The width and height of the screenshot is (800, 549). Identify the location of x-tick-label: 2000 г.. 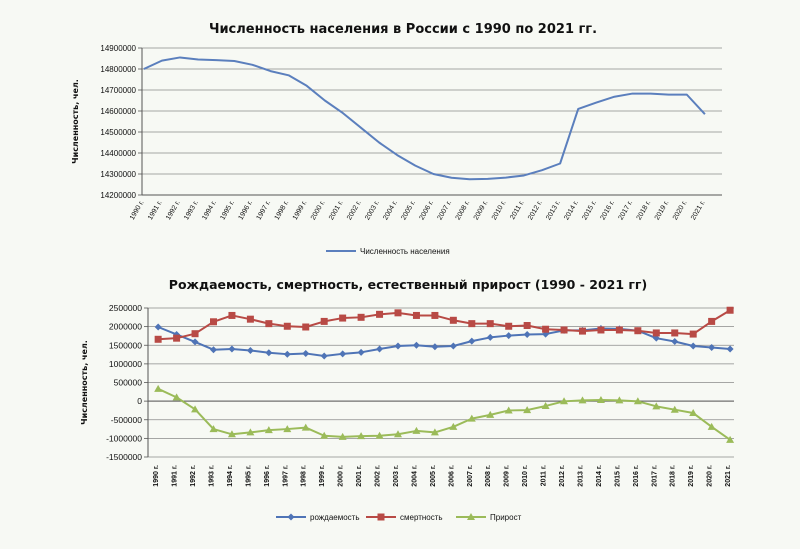
(341, 476).